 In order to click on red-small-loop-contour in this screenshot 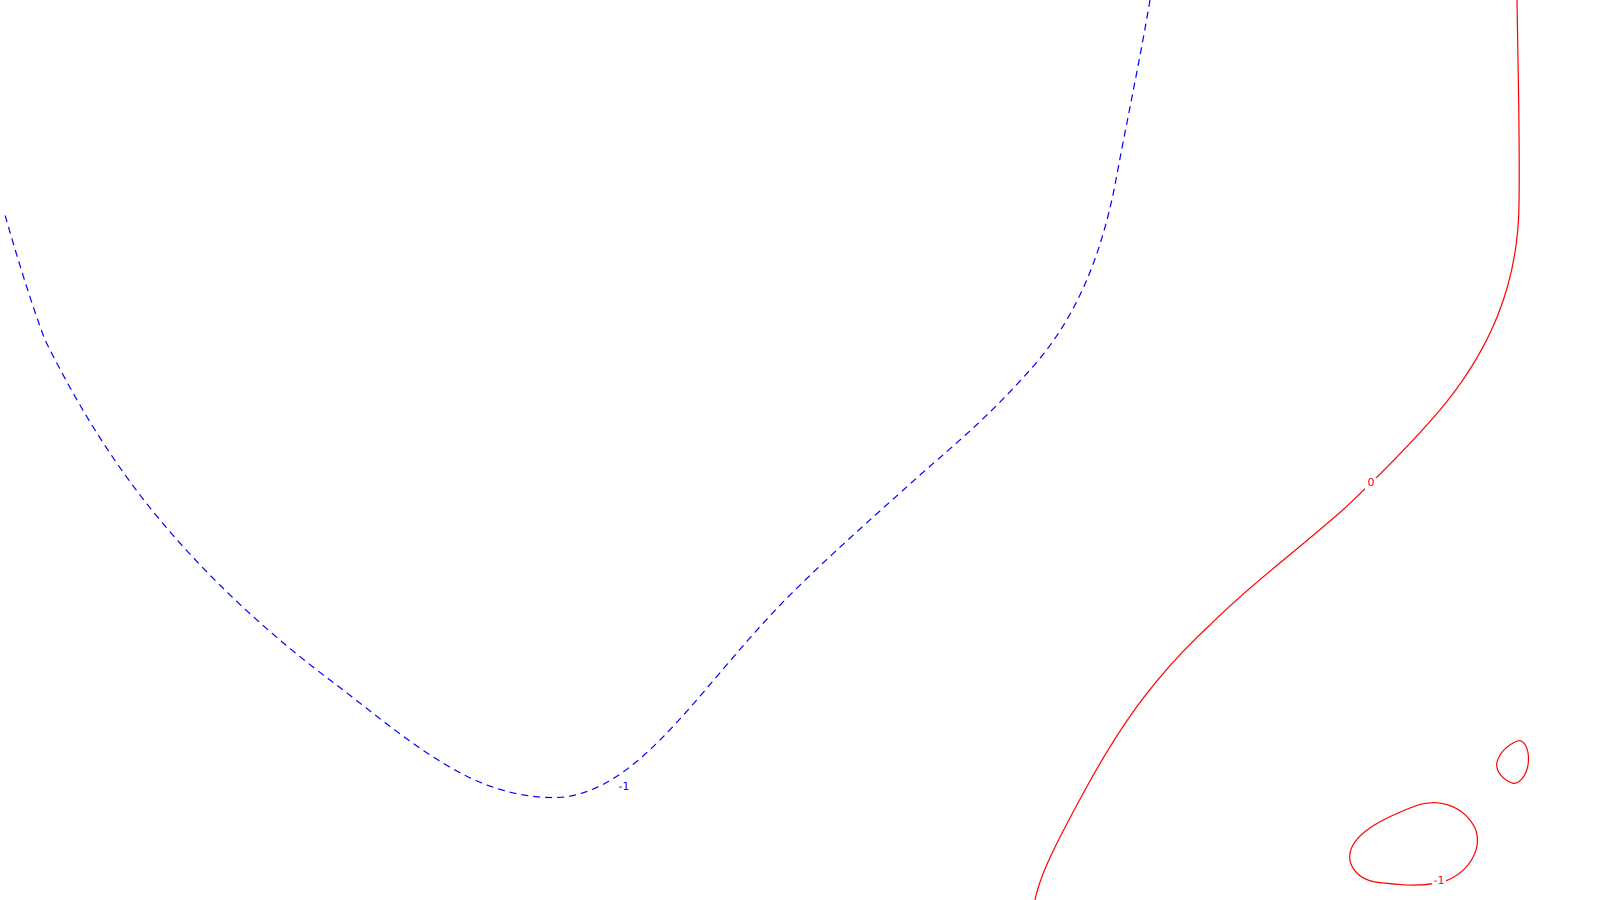, I will do `click(1513, 762)`.